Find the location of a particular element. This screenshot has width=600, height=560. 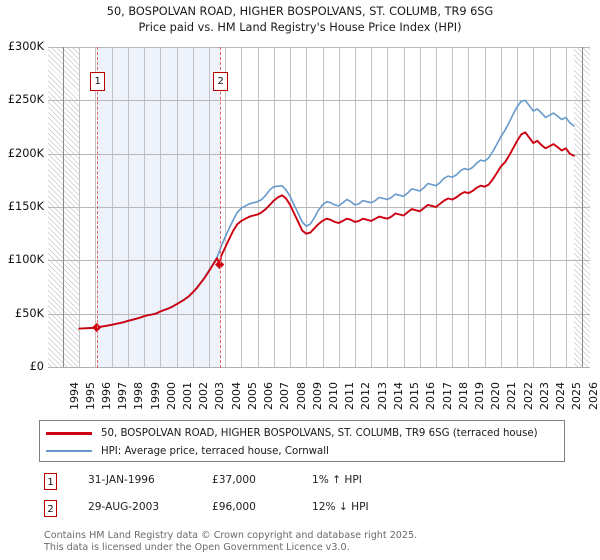

y-axis-labels: £0 £50K £100K £150K £200K £250K £300K is located at coordinates (25, 206).